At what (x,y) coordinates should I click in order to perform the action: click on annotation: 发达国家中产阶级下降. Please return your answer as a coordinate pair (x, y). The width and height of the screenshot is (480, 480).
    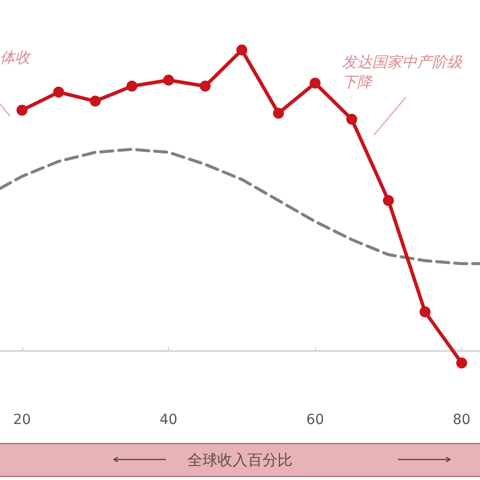
    Looking at the image, I should click on (402, 72).